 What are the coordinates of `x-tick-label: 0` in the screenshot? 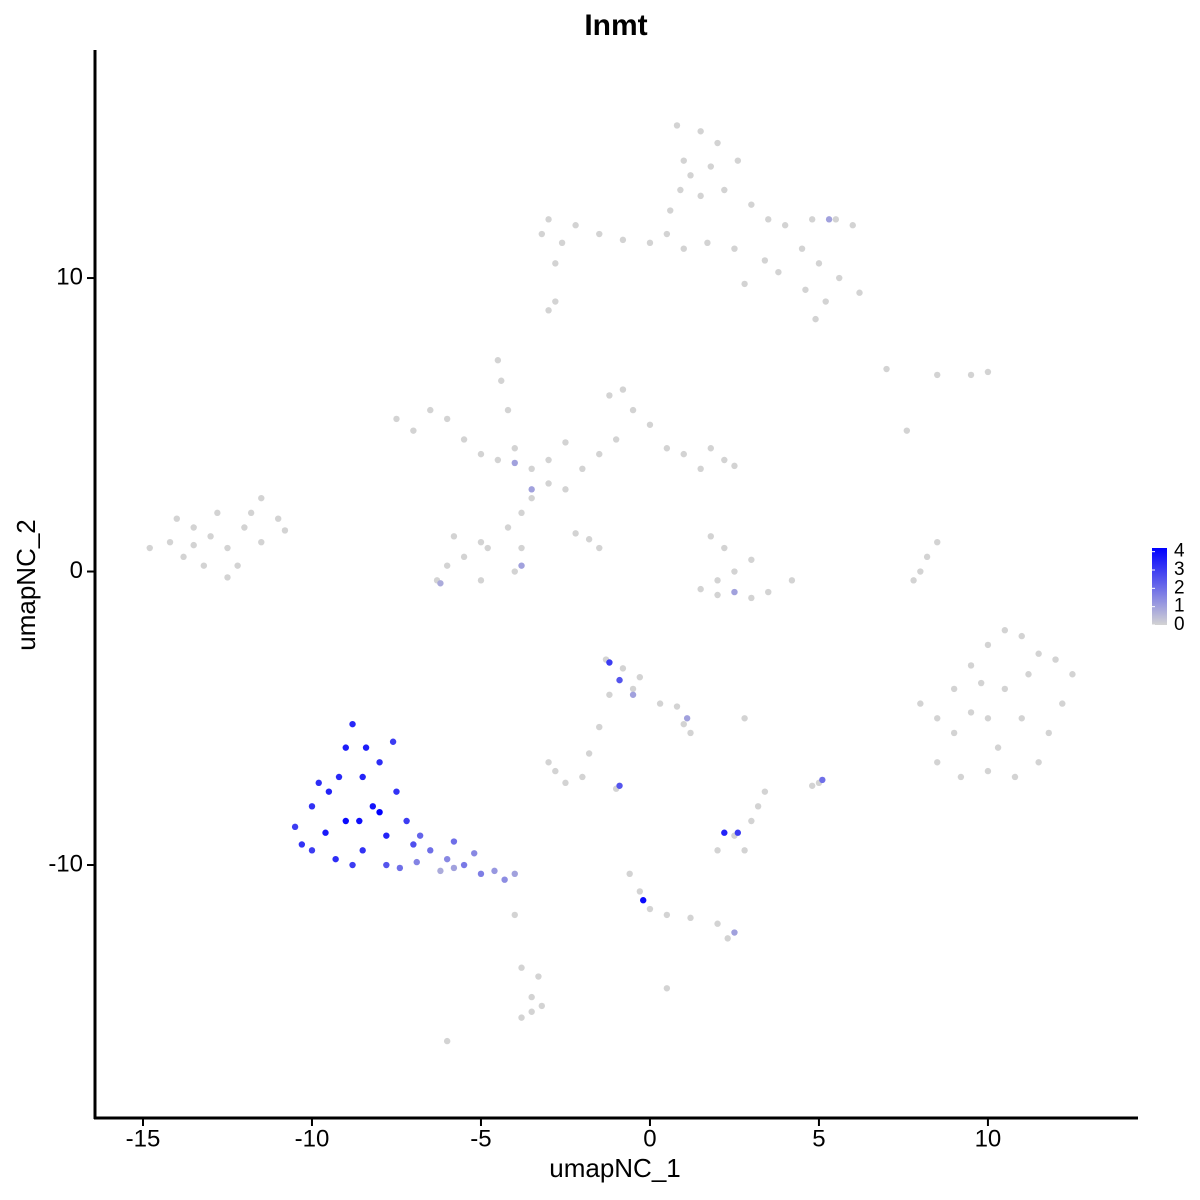 It's located at (649, 1138).